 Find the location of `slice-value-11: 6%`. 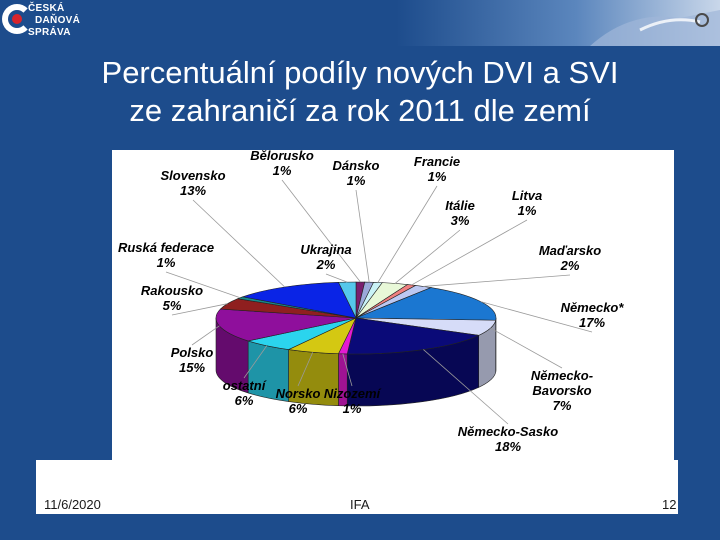

slice-value-11: 6% is located at coordinates (244, 400).